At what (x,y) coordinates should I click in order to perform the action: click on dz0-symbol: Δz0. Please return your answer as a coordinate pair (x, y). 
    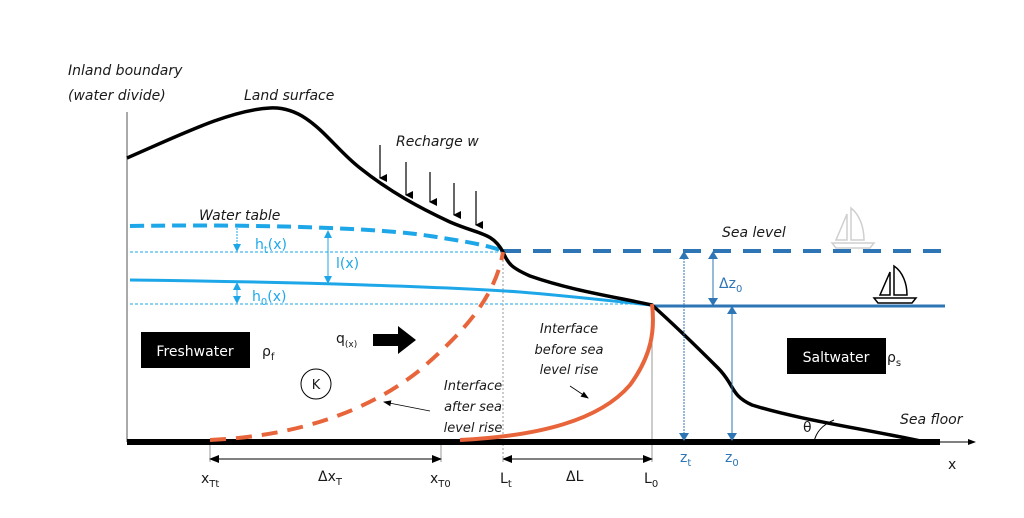
    Looking at the image, I should click on (730, 285).